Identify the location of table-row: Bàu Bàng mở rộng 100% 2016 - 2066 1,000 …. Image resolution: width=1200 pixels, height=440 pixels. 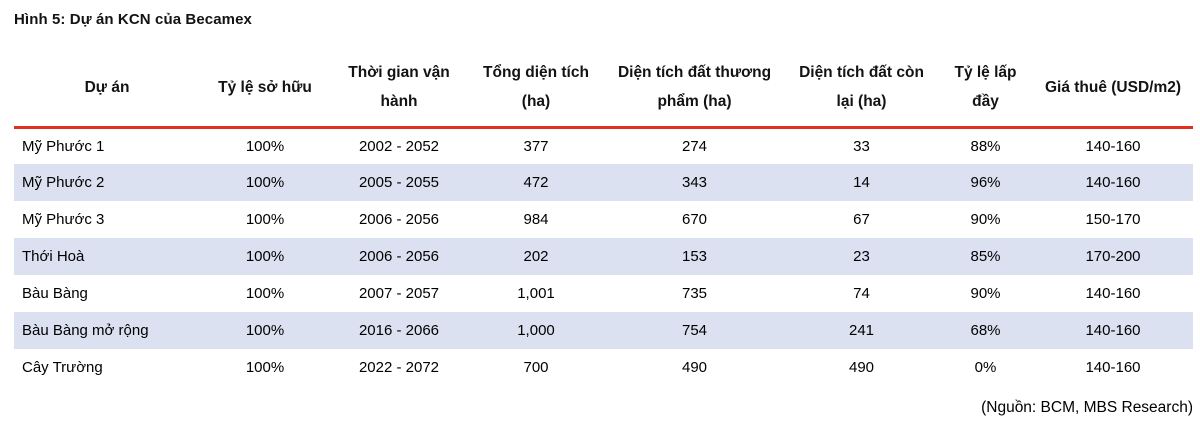
(603, 330).